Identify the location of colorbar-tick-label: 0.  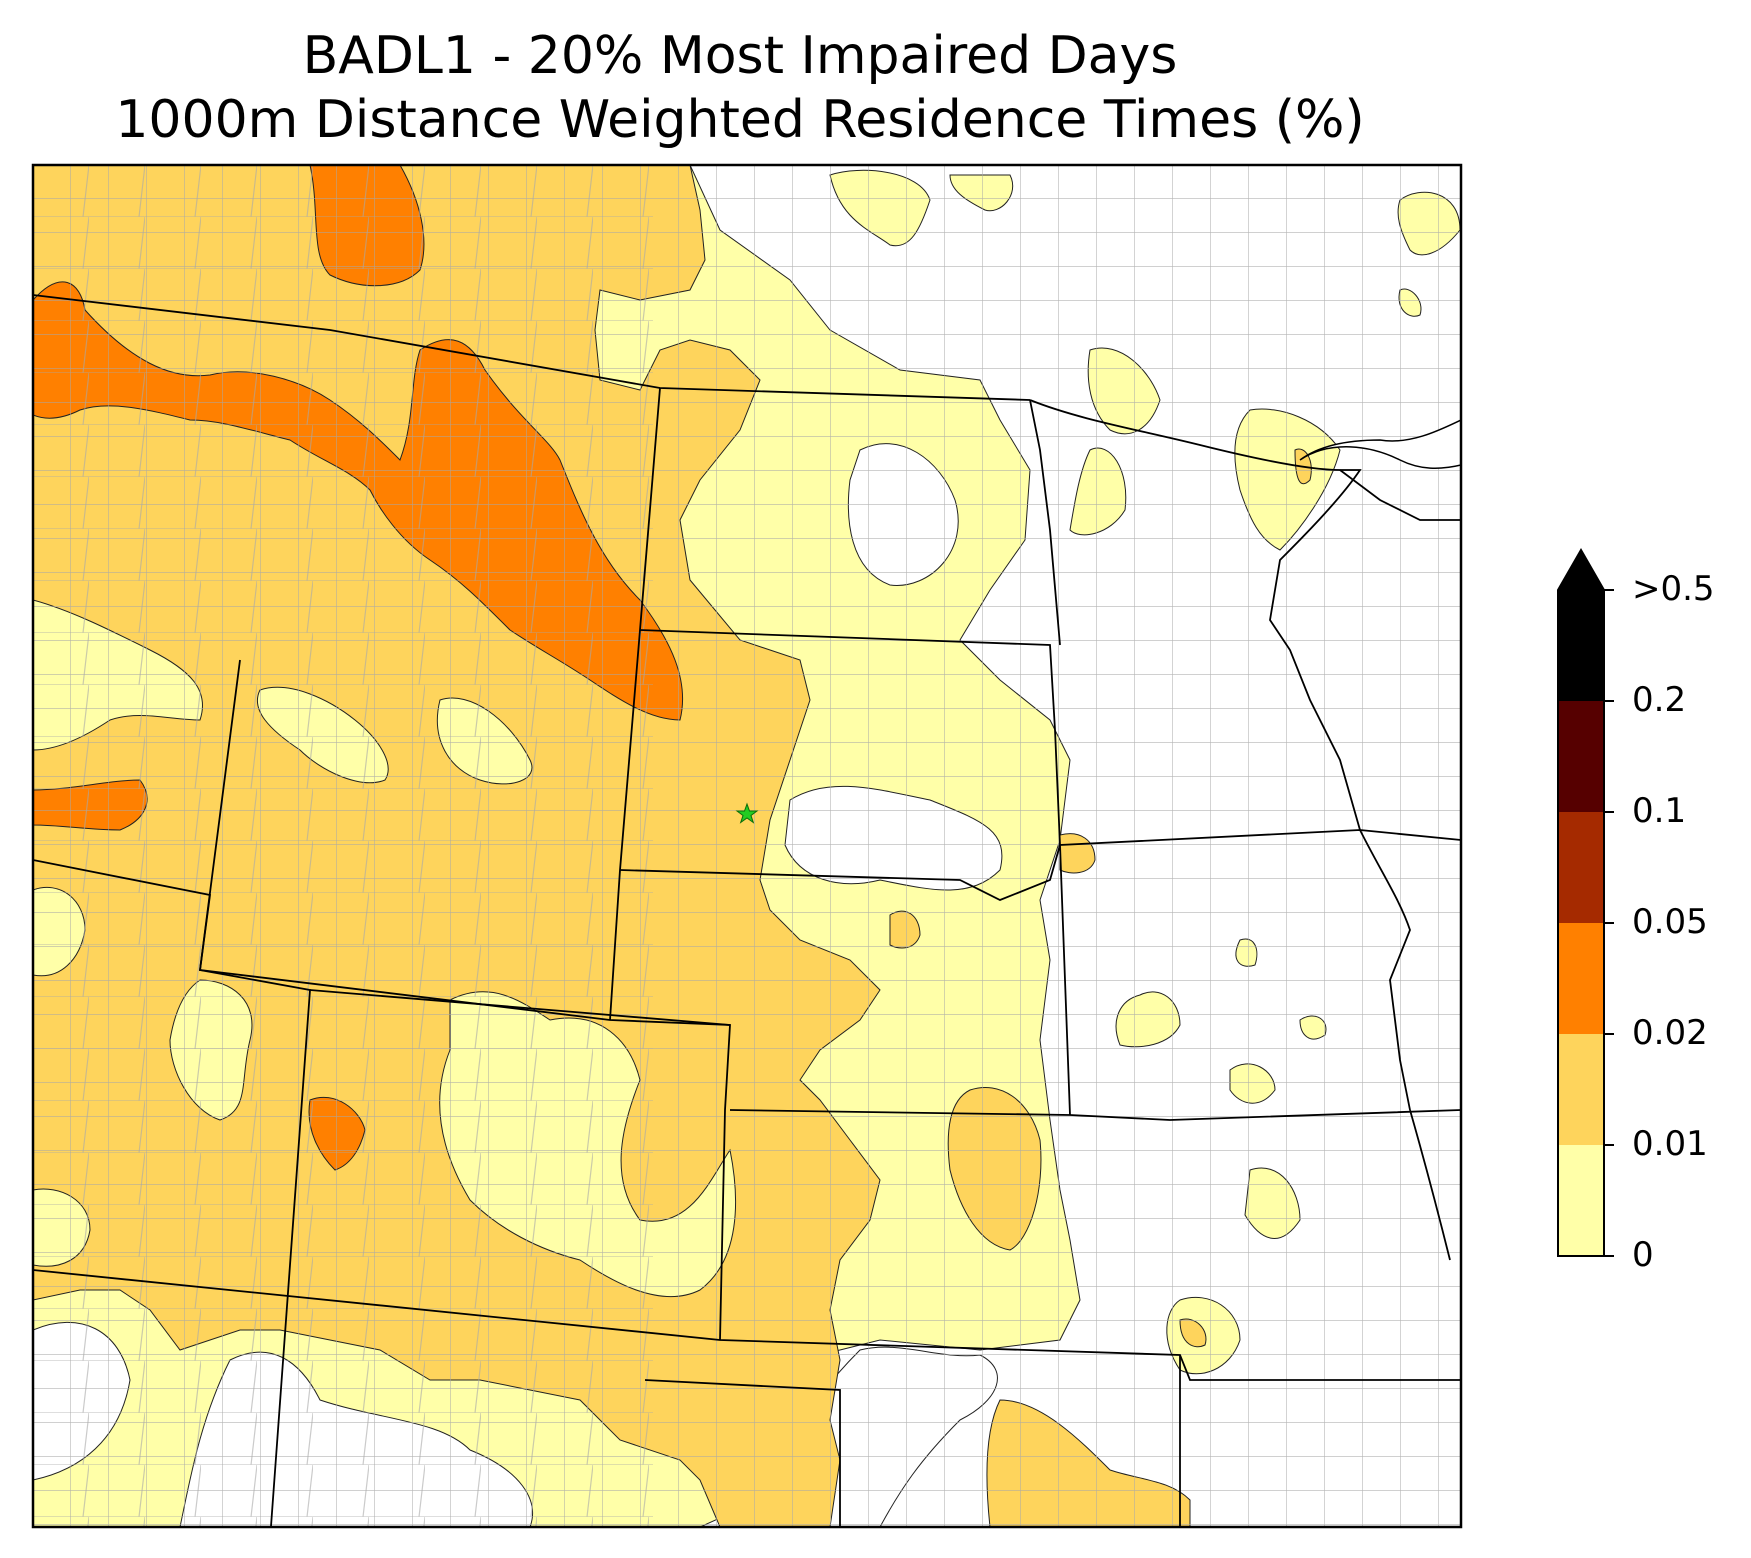
(1643, 1255).